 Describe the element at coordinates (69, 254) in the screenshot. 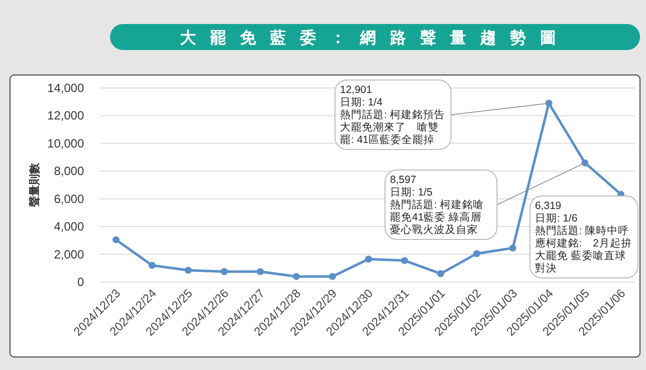

I see `y-tick-label: 2,000` at that location.